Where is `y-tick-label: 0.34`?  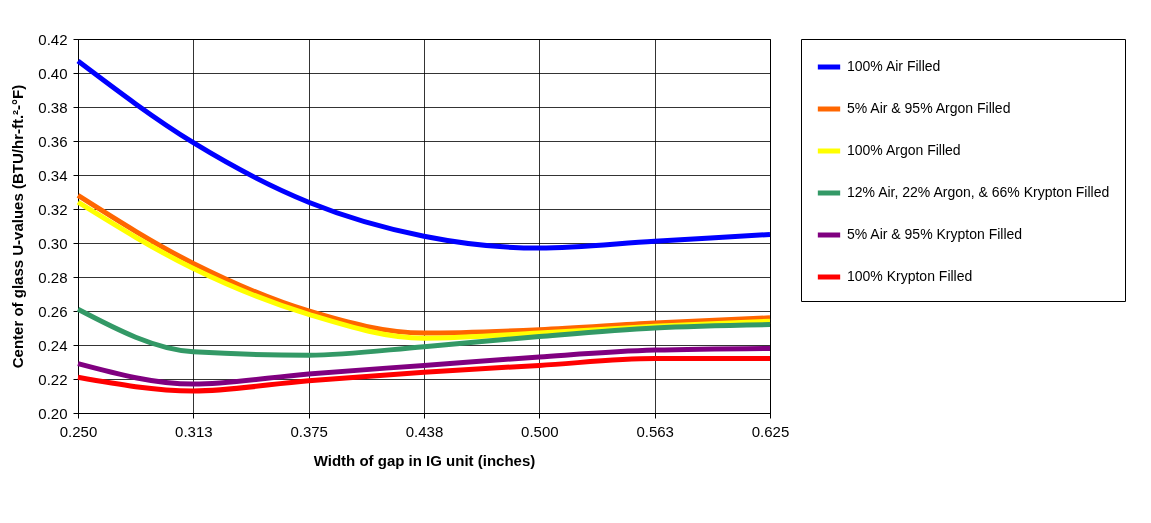
y-tick-label: 0.34 is located at coordinates (53, 175).